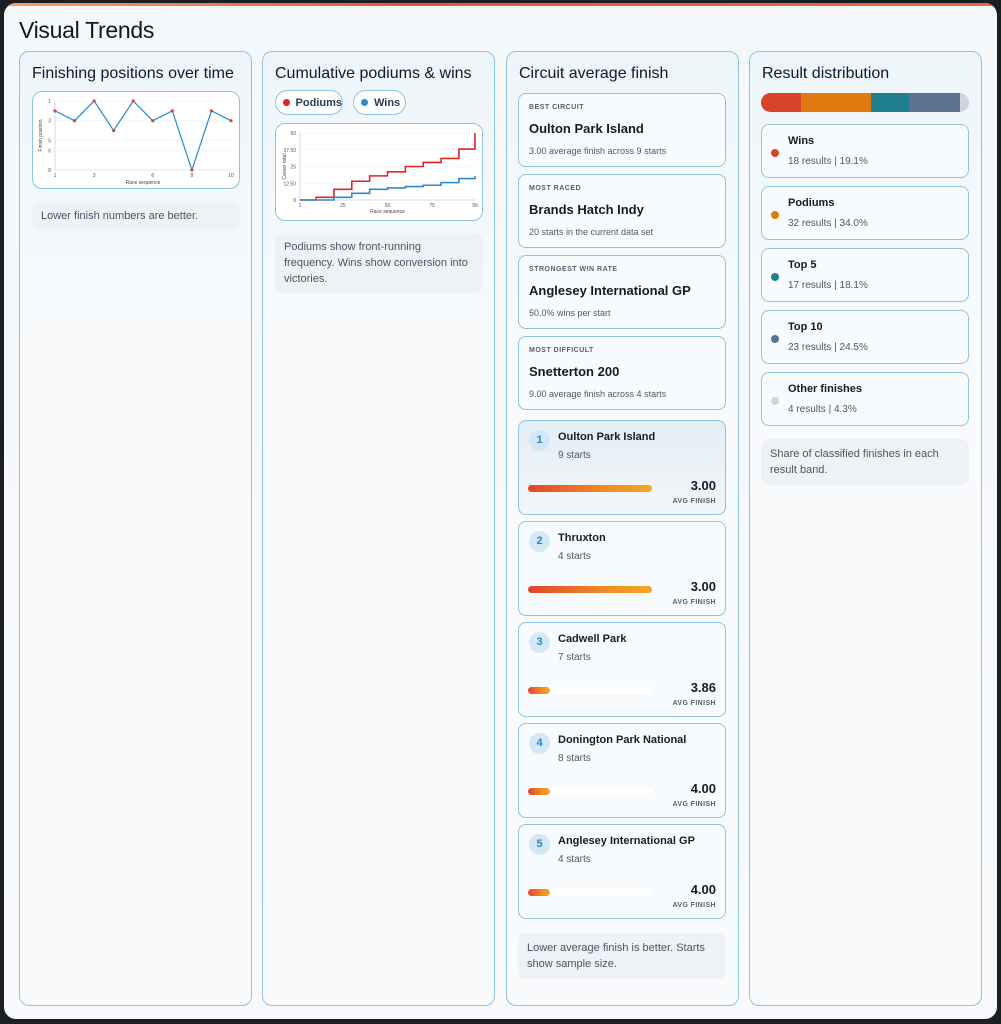 Image resolution: width=1001 pixels, height=1024 pixels. Describe the element at coordinates (539, 844) in the screenshot. I see `rank-number: 5` at that location.